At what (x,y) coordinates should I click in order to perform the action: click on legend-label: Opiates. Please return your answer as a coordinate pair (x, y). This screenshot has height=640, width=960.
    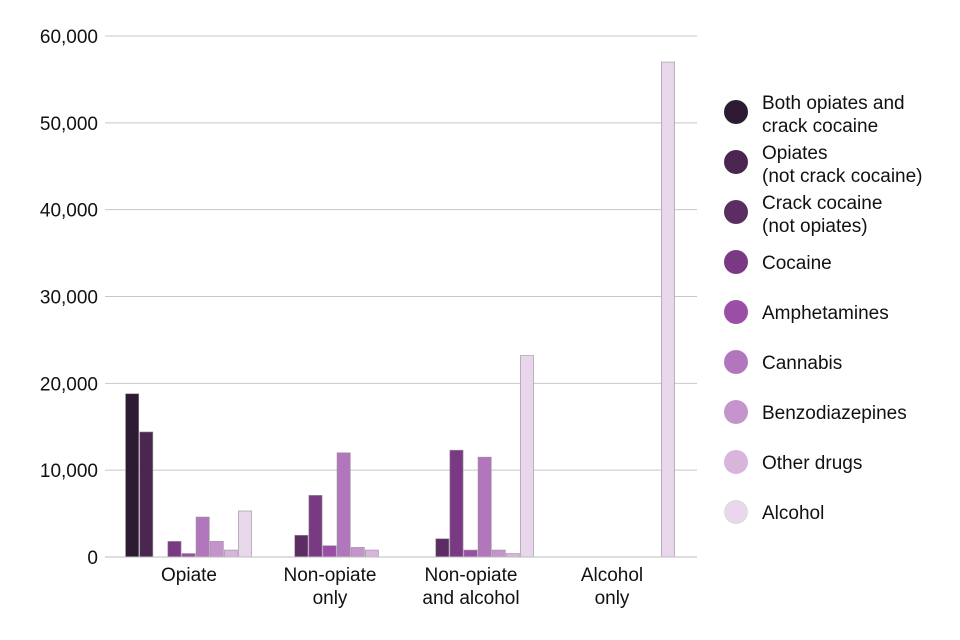
    Looking at the image, I should click on (794, 153).